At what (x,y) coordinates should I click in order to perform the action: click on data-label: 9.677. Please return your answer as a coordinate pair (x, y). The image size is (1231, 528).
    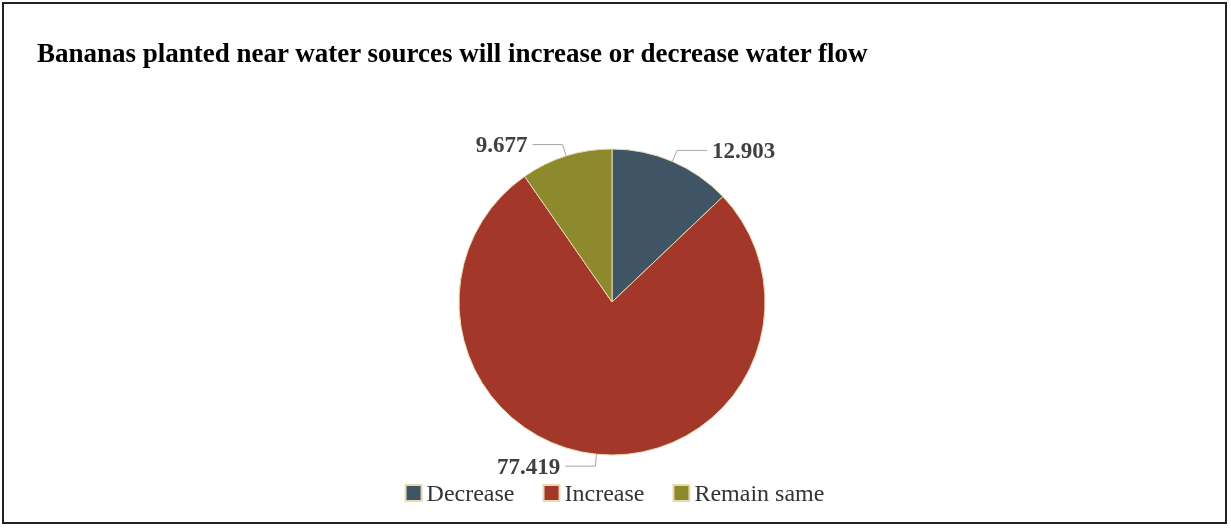
    Looking at the image, I should click on (501, 145).